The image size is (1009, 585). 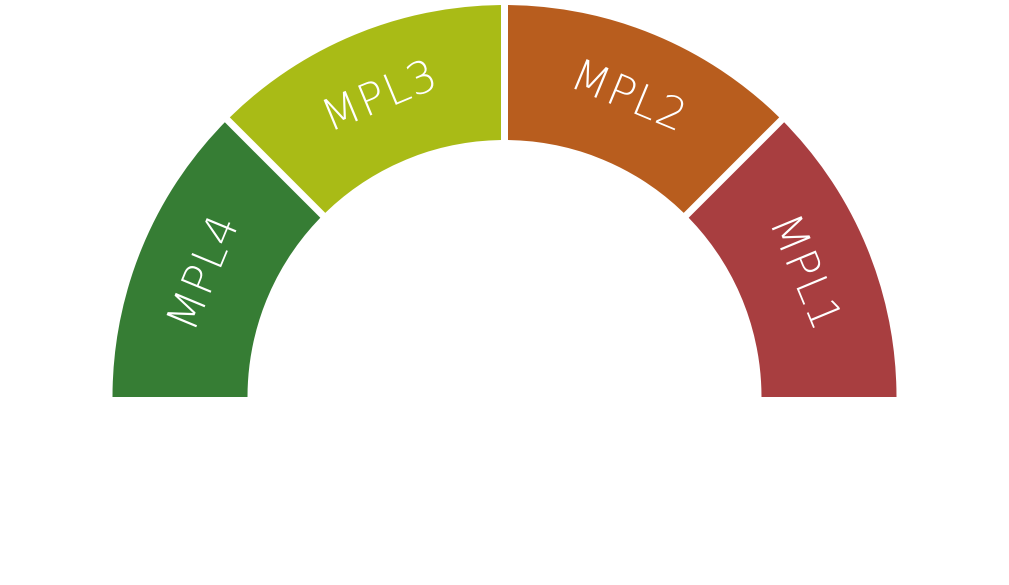 What do you see at coordinates (792, 260) in the screenshot?
I see `gauge-segment-mpl1` at bounding box center [792, 260].